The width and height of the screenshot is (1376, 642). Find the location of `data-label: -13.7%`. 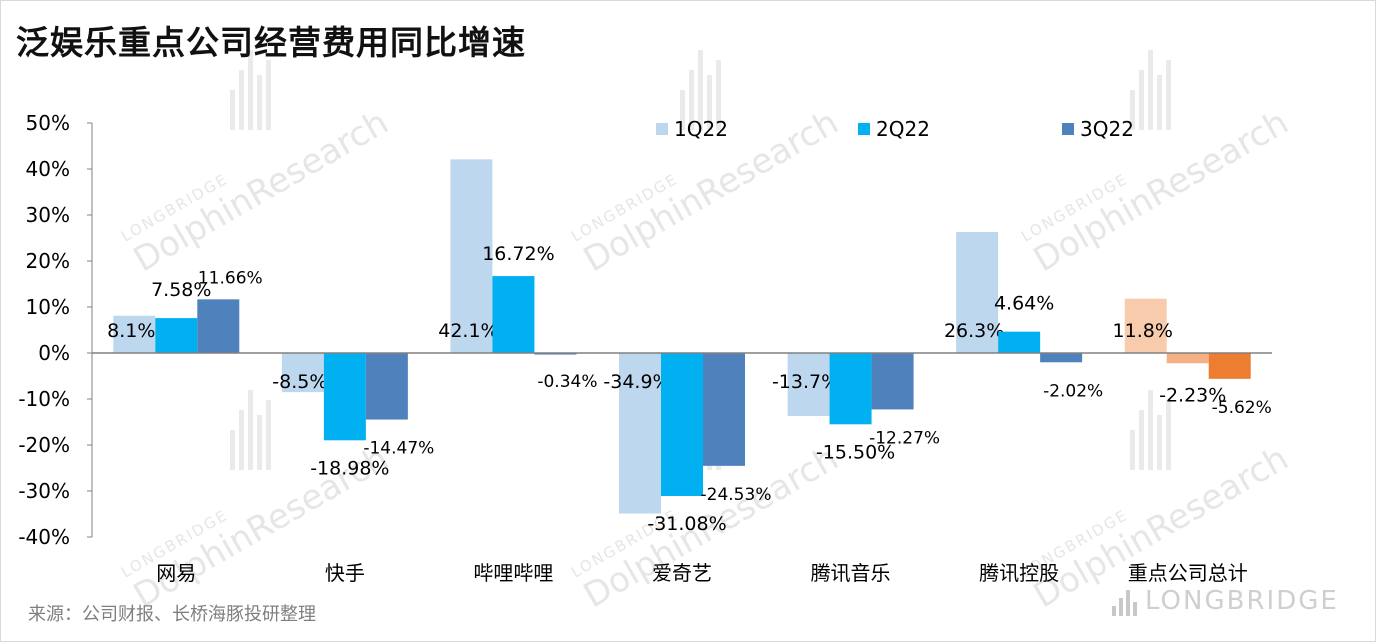

data-label: -13.7% is located at coordinates (805, 382).